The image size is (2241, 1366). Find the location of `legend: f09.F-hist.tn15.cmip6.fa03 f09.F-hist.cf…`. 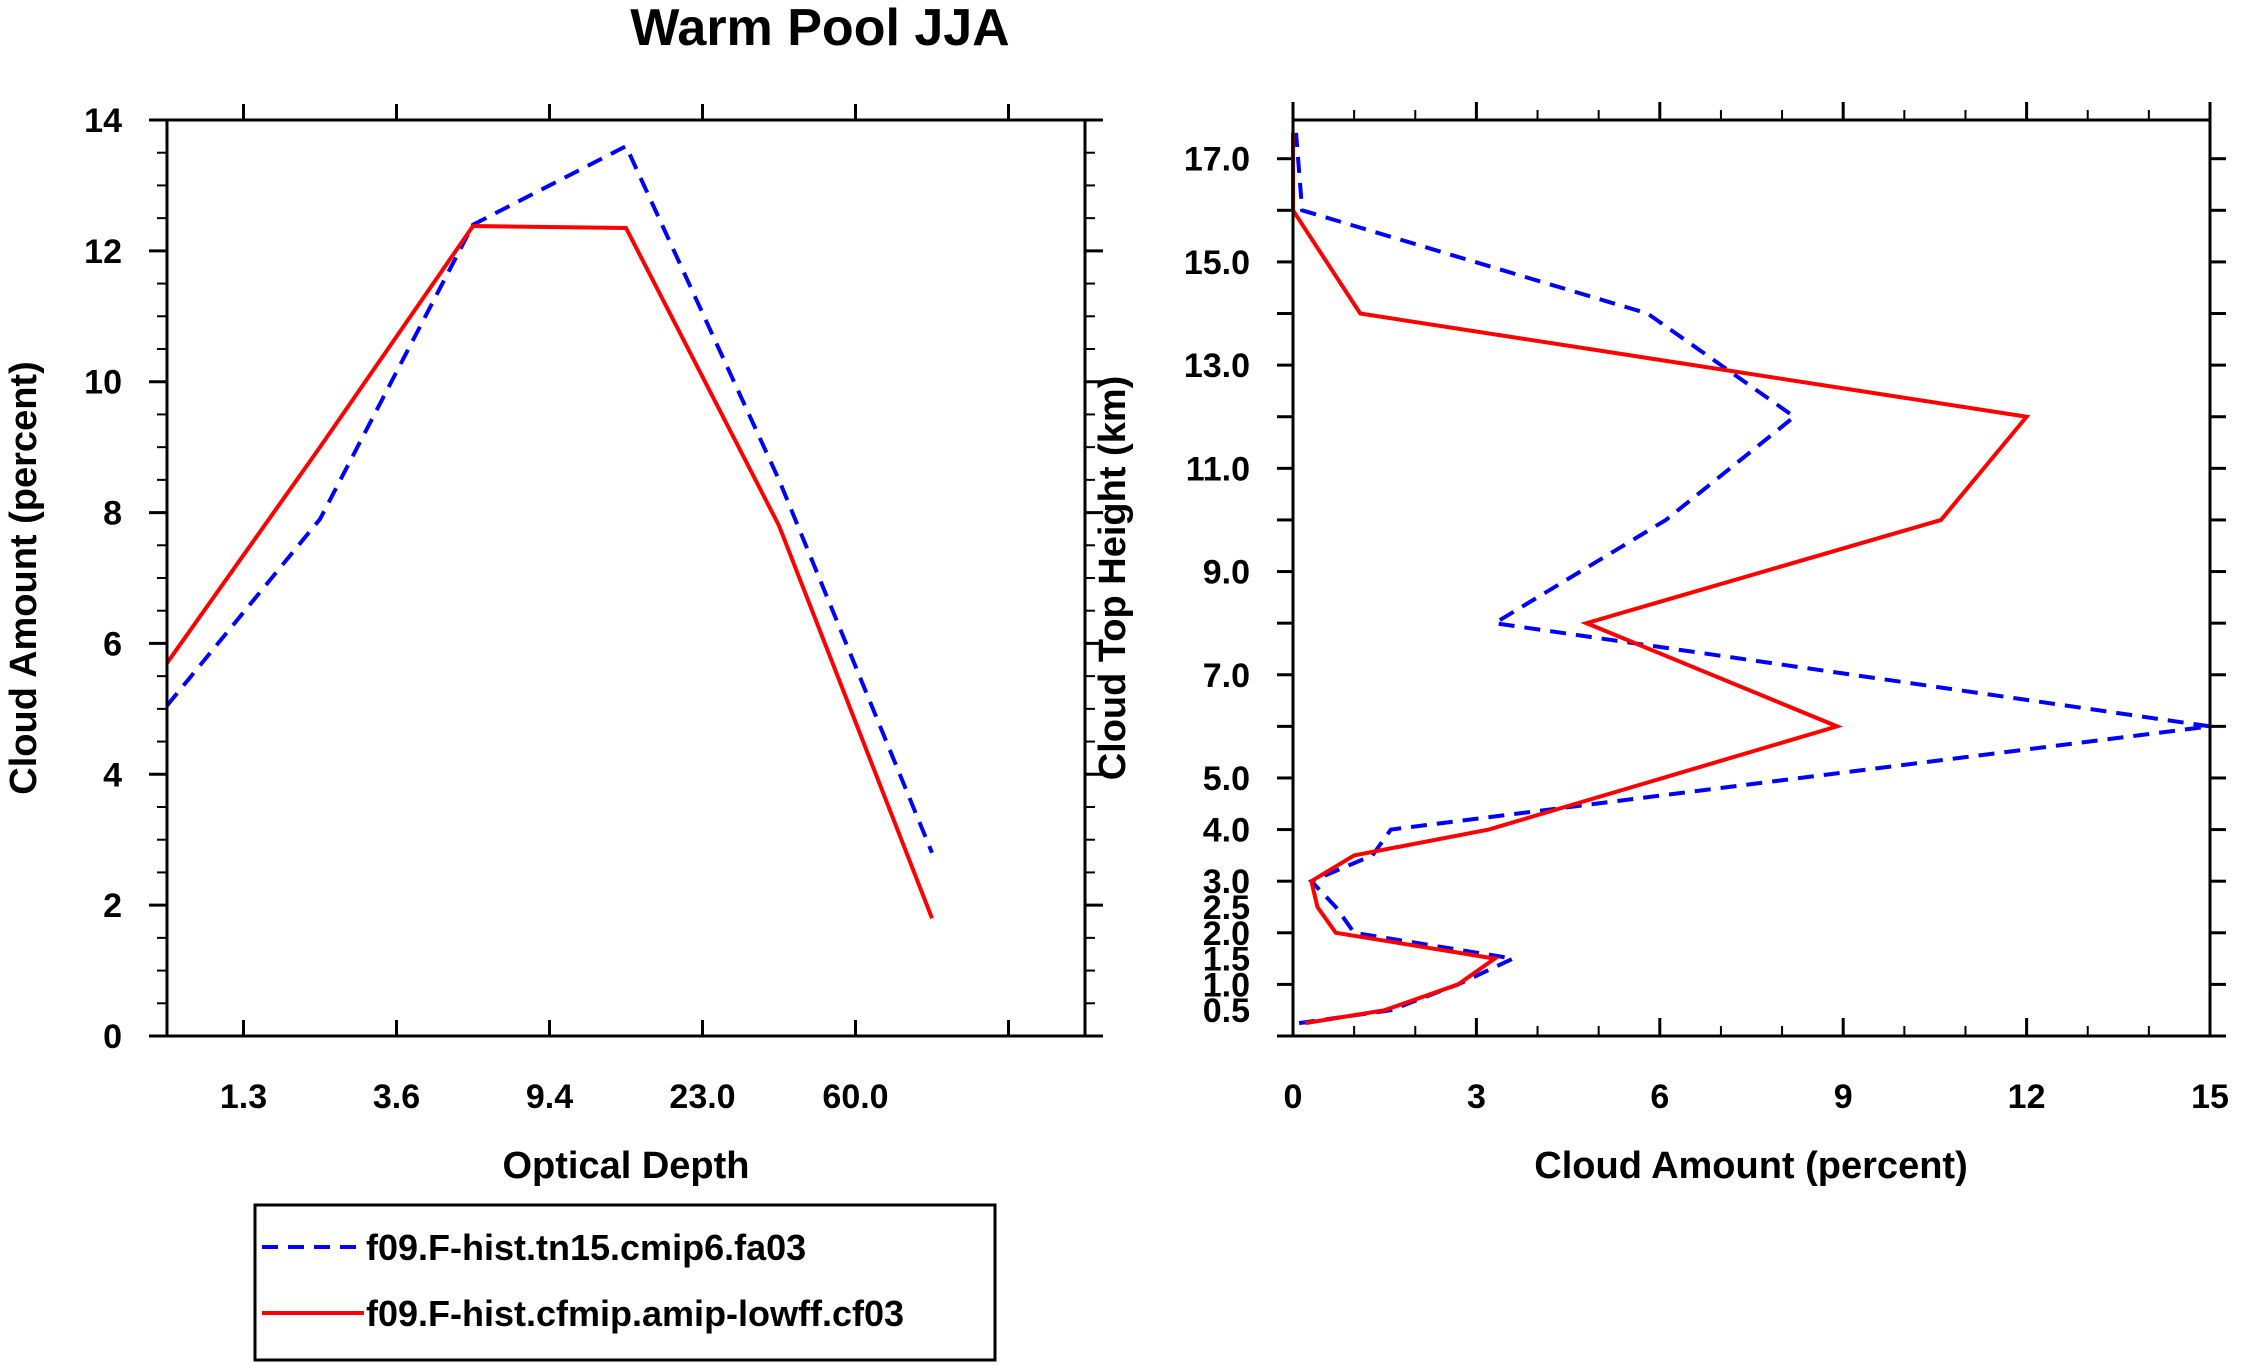

legend: f09.F-hist.tn15.cmip6.fa03 f09.F-hist.cf… is located at coordinates (625, 1282).